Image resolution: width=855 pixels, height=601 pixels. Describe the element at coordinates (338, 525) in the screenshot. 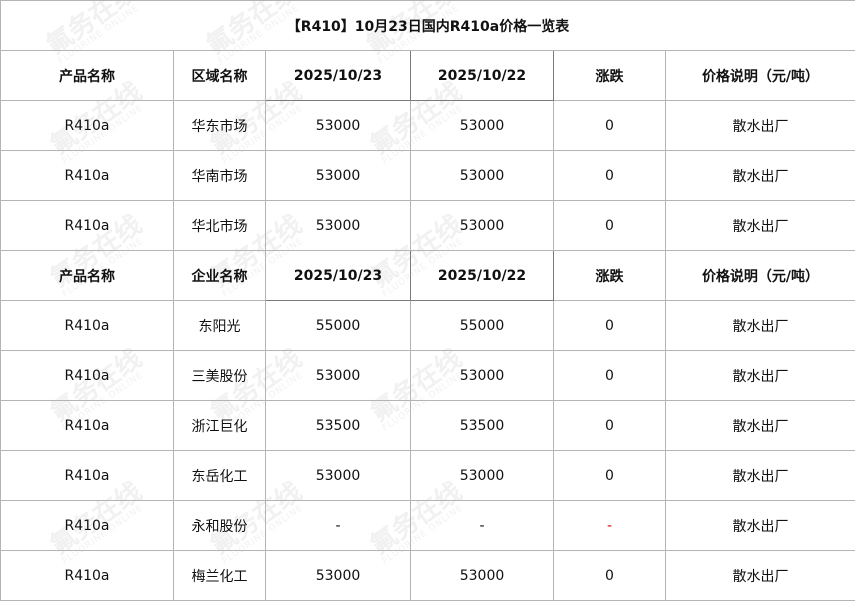

I see `cell-price-today: -` at that location.